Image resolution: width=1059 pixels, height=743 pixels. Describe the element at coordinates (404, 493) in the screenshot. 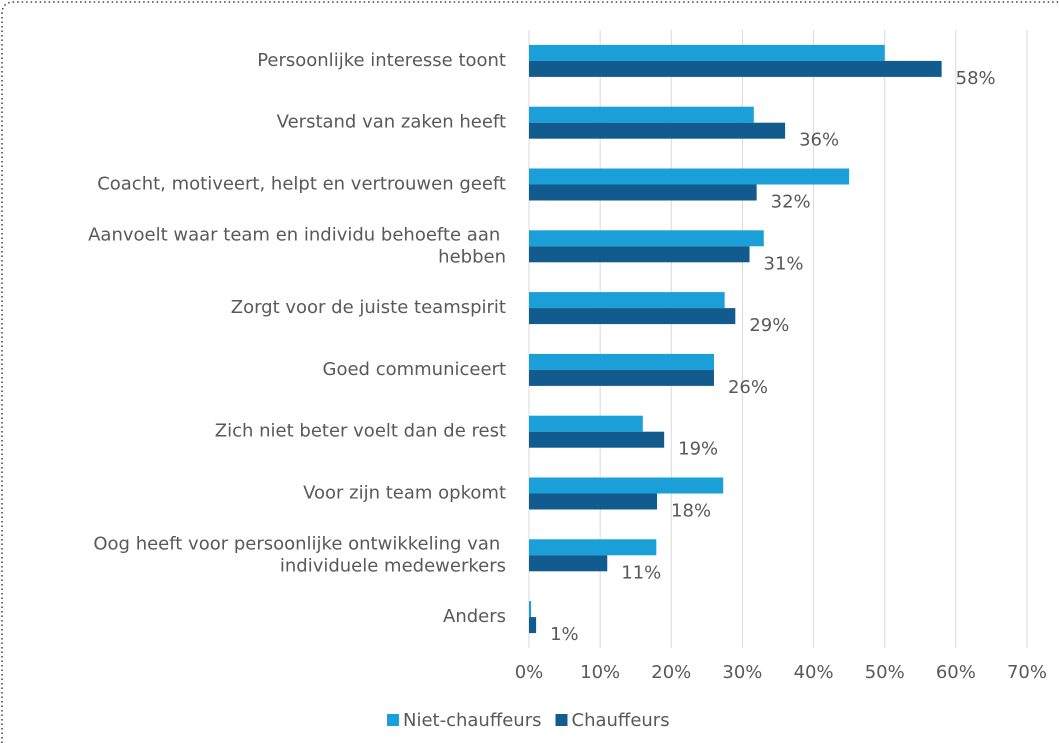

I see `y-tick-label: Voor zijn team opkomt` at that location.